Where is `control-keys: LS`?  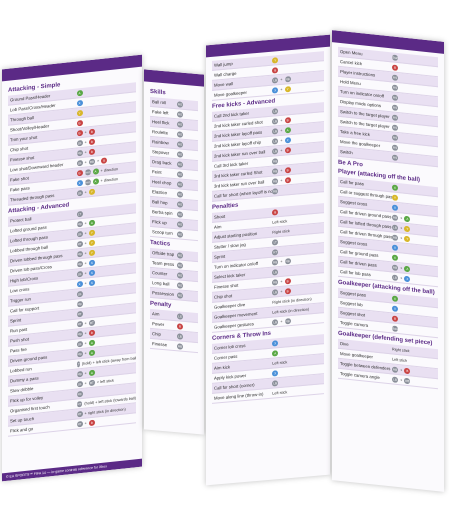 control-keys: LS is located at coordinates (187, 316).